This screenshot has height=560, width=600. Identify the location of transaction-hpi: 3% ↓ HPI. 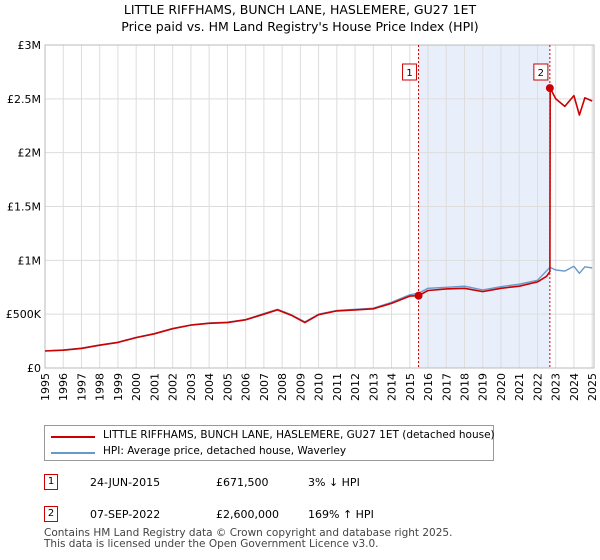
(334, 482).